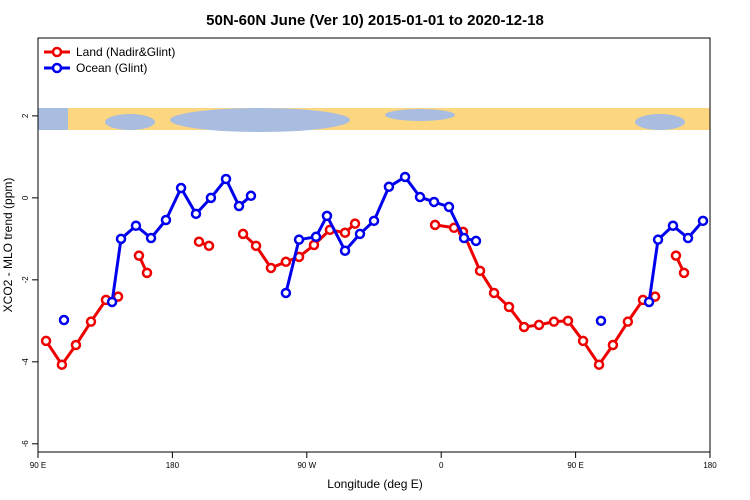 This screenshot has height=500, width=750. Describe the element at coordinates (125, 52) in the screenshot. I see `legend-label: Land (Nadir&Glint)` at that location.